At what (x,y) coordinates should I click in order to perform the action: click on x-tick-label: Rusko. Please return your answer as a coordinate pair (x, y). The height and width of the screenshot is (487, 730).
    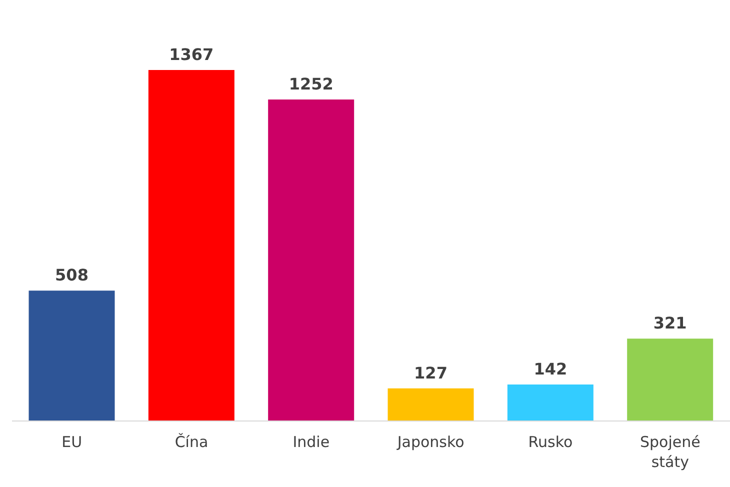
    Looking at the image, I should click on (550, 442).